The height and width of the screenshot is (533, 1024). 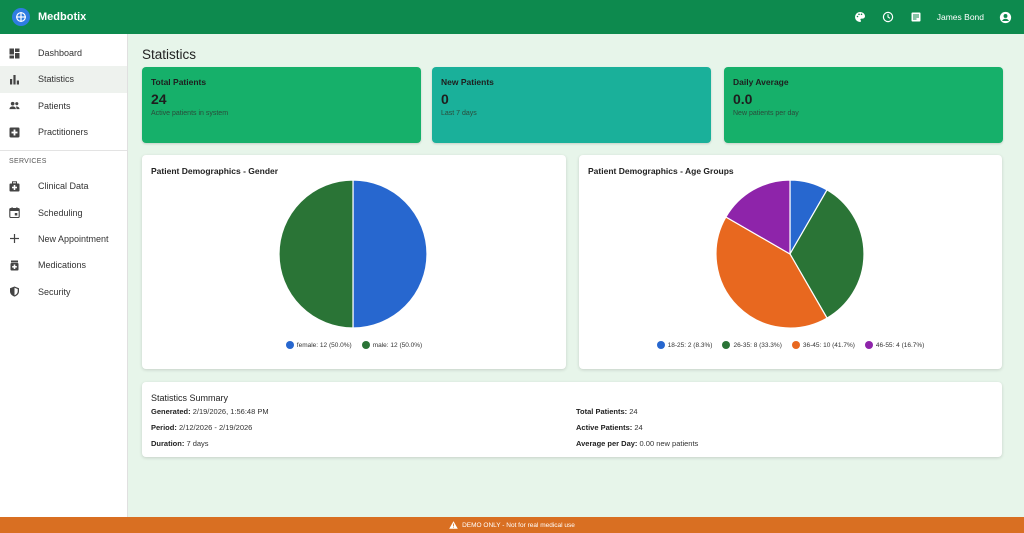 I want to click on sidebar-item-statistics: Statistics, so click(x=63, y=79).